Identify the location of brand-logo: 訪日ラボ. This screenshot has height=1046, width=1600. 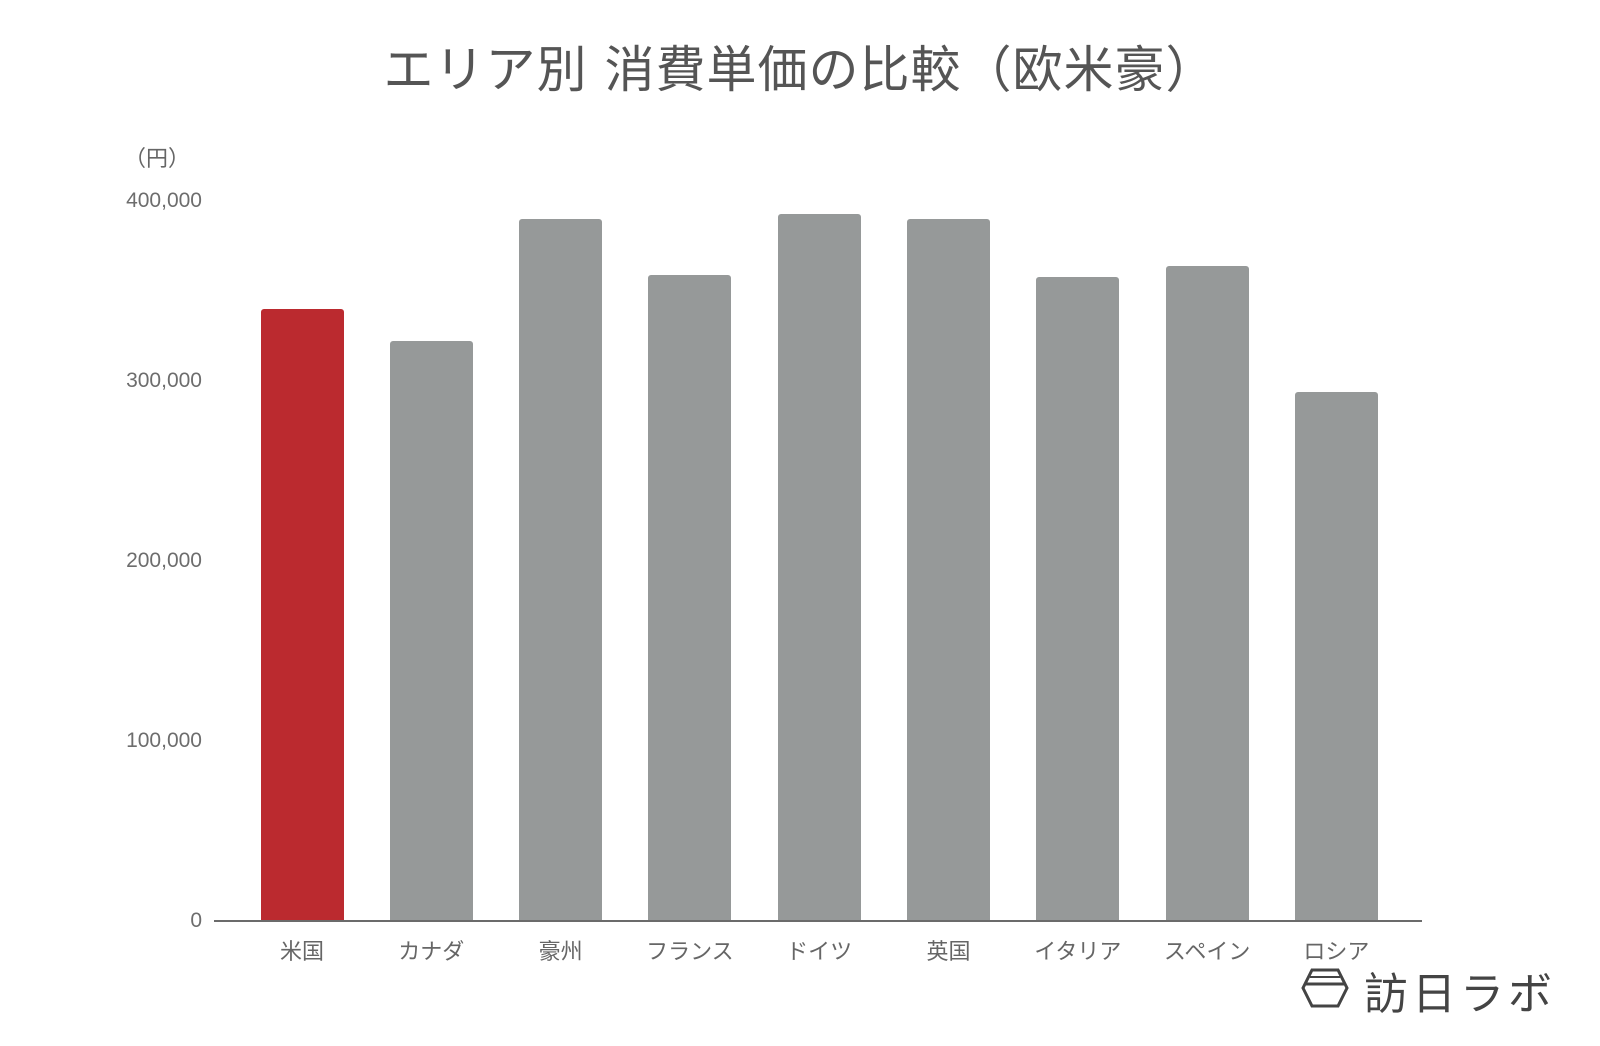
(1428, 991).